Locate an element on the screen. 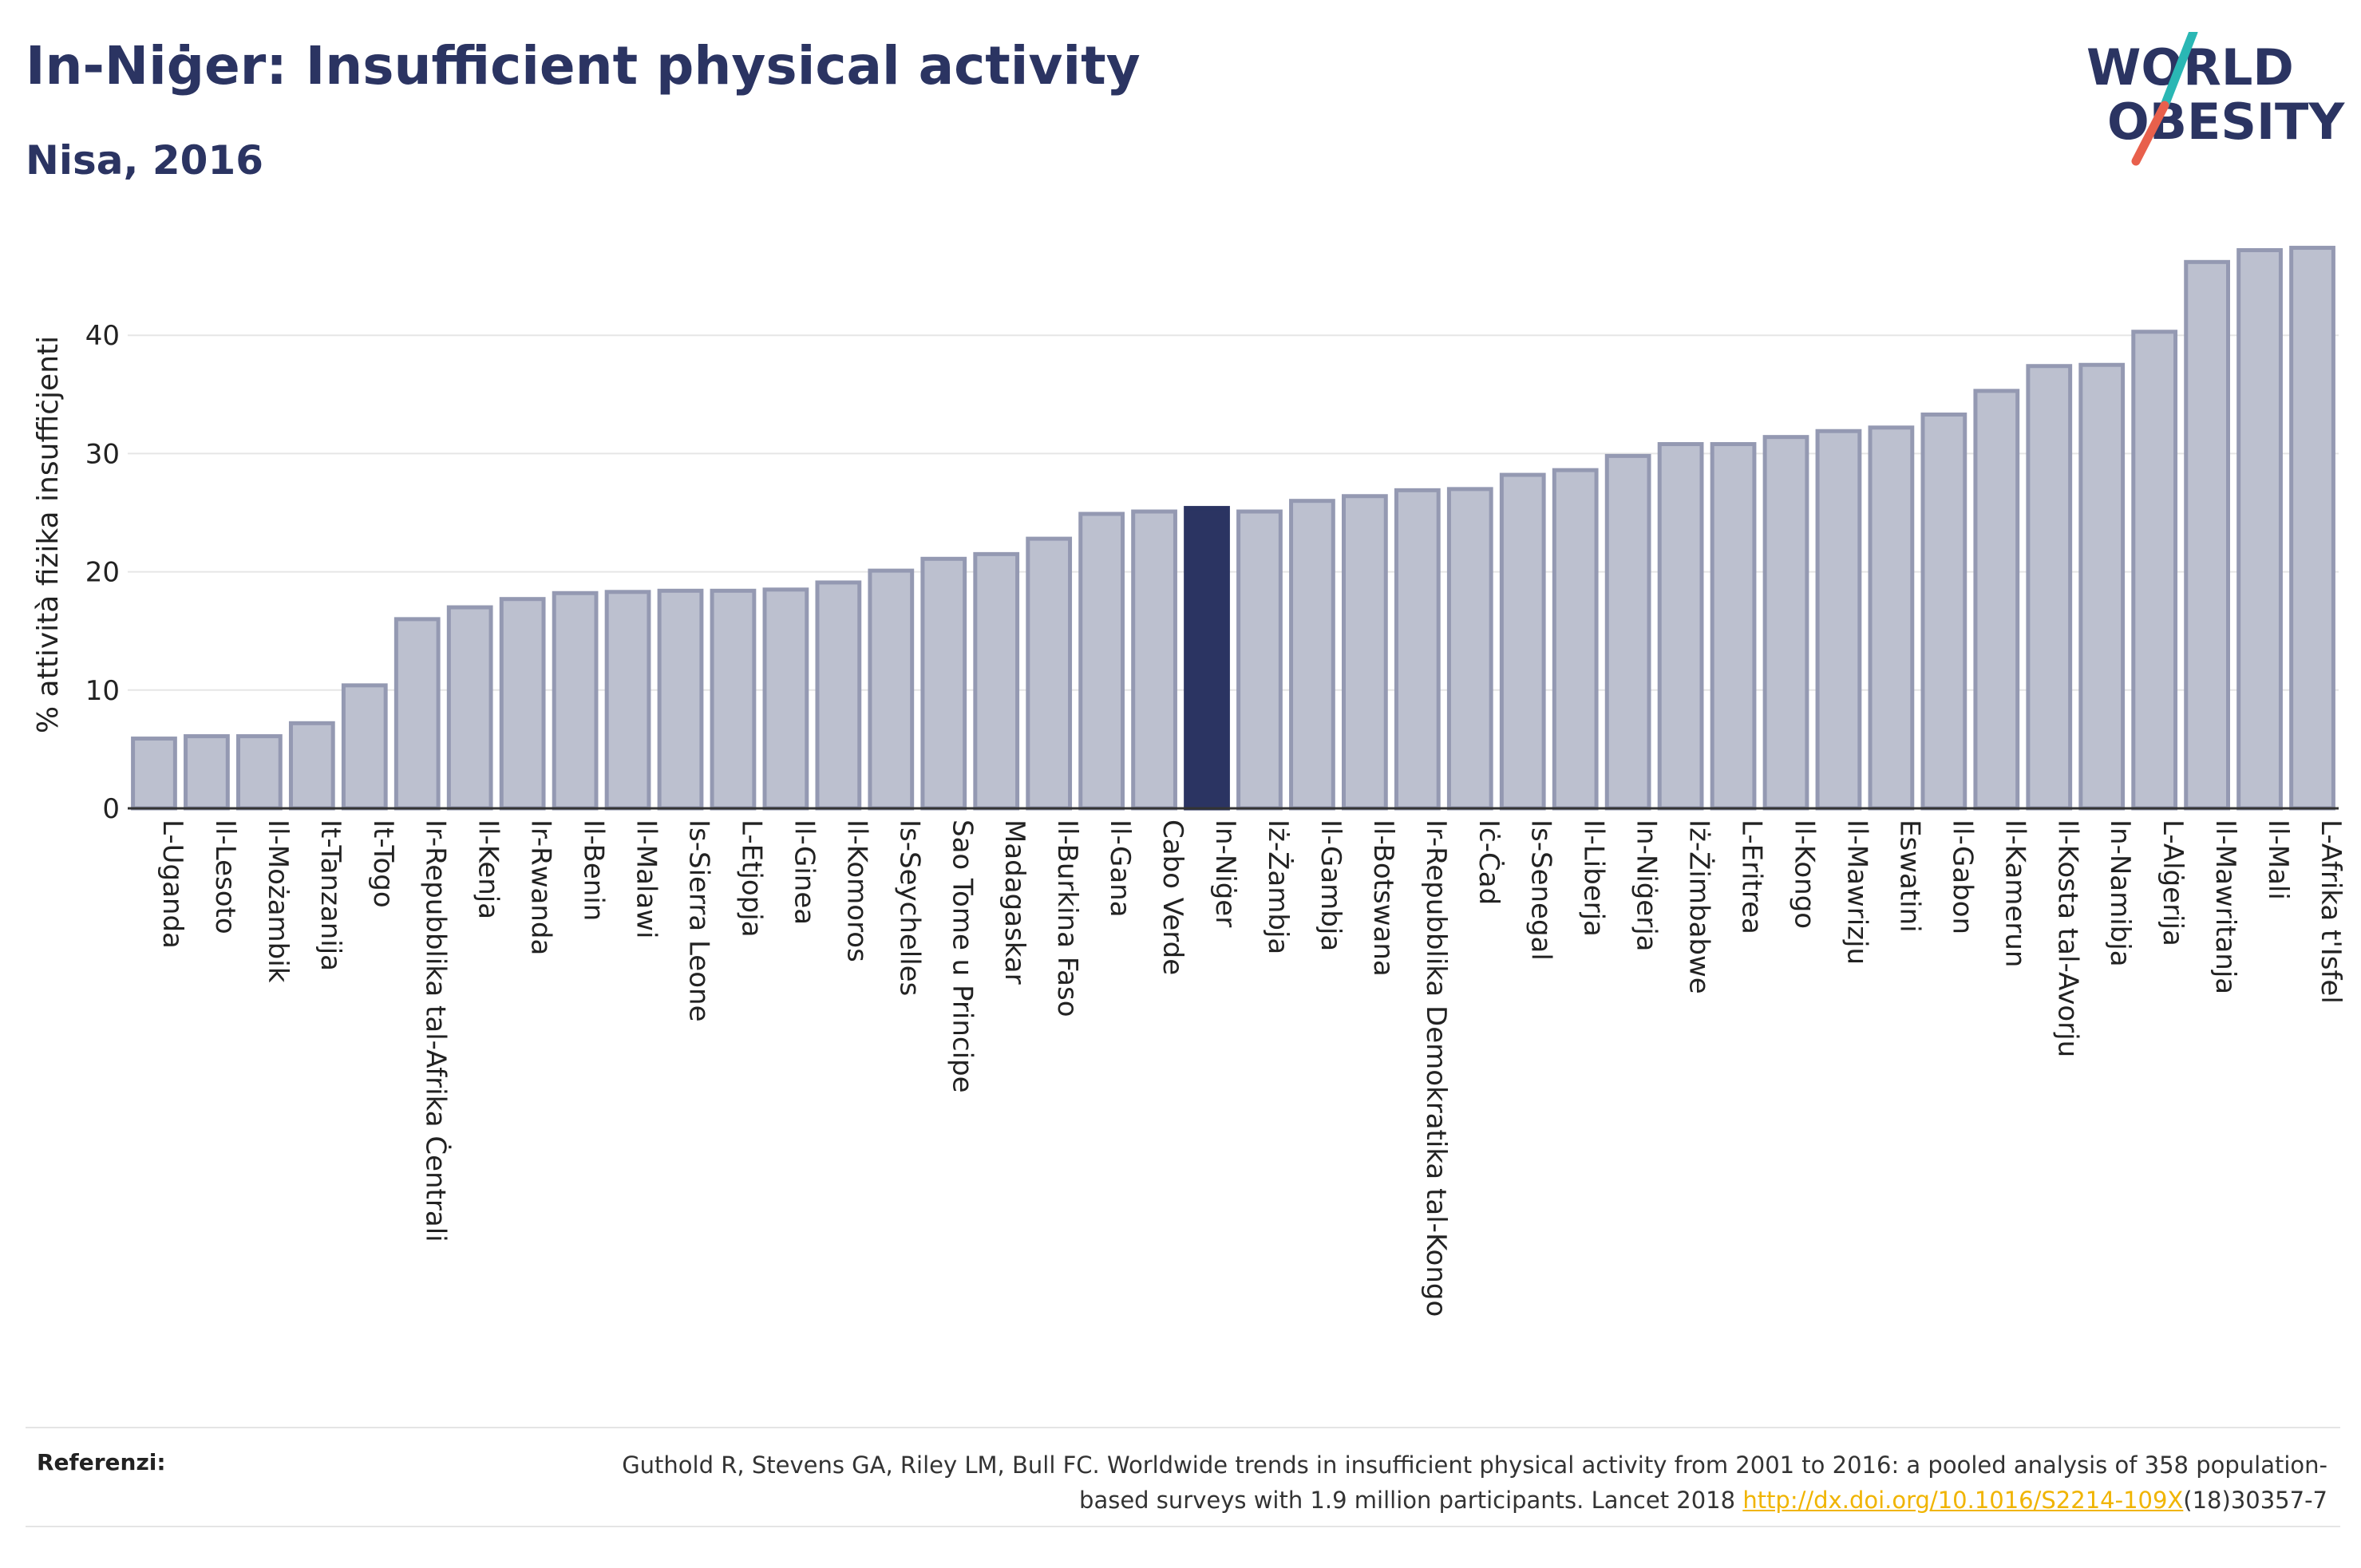 Image resolution: width=2361 pixels, height=1568 pixels. reference-divider-bottom is located at coordinates (1183, 1526).